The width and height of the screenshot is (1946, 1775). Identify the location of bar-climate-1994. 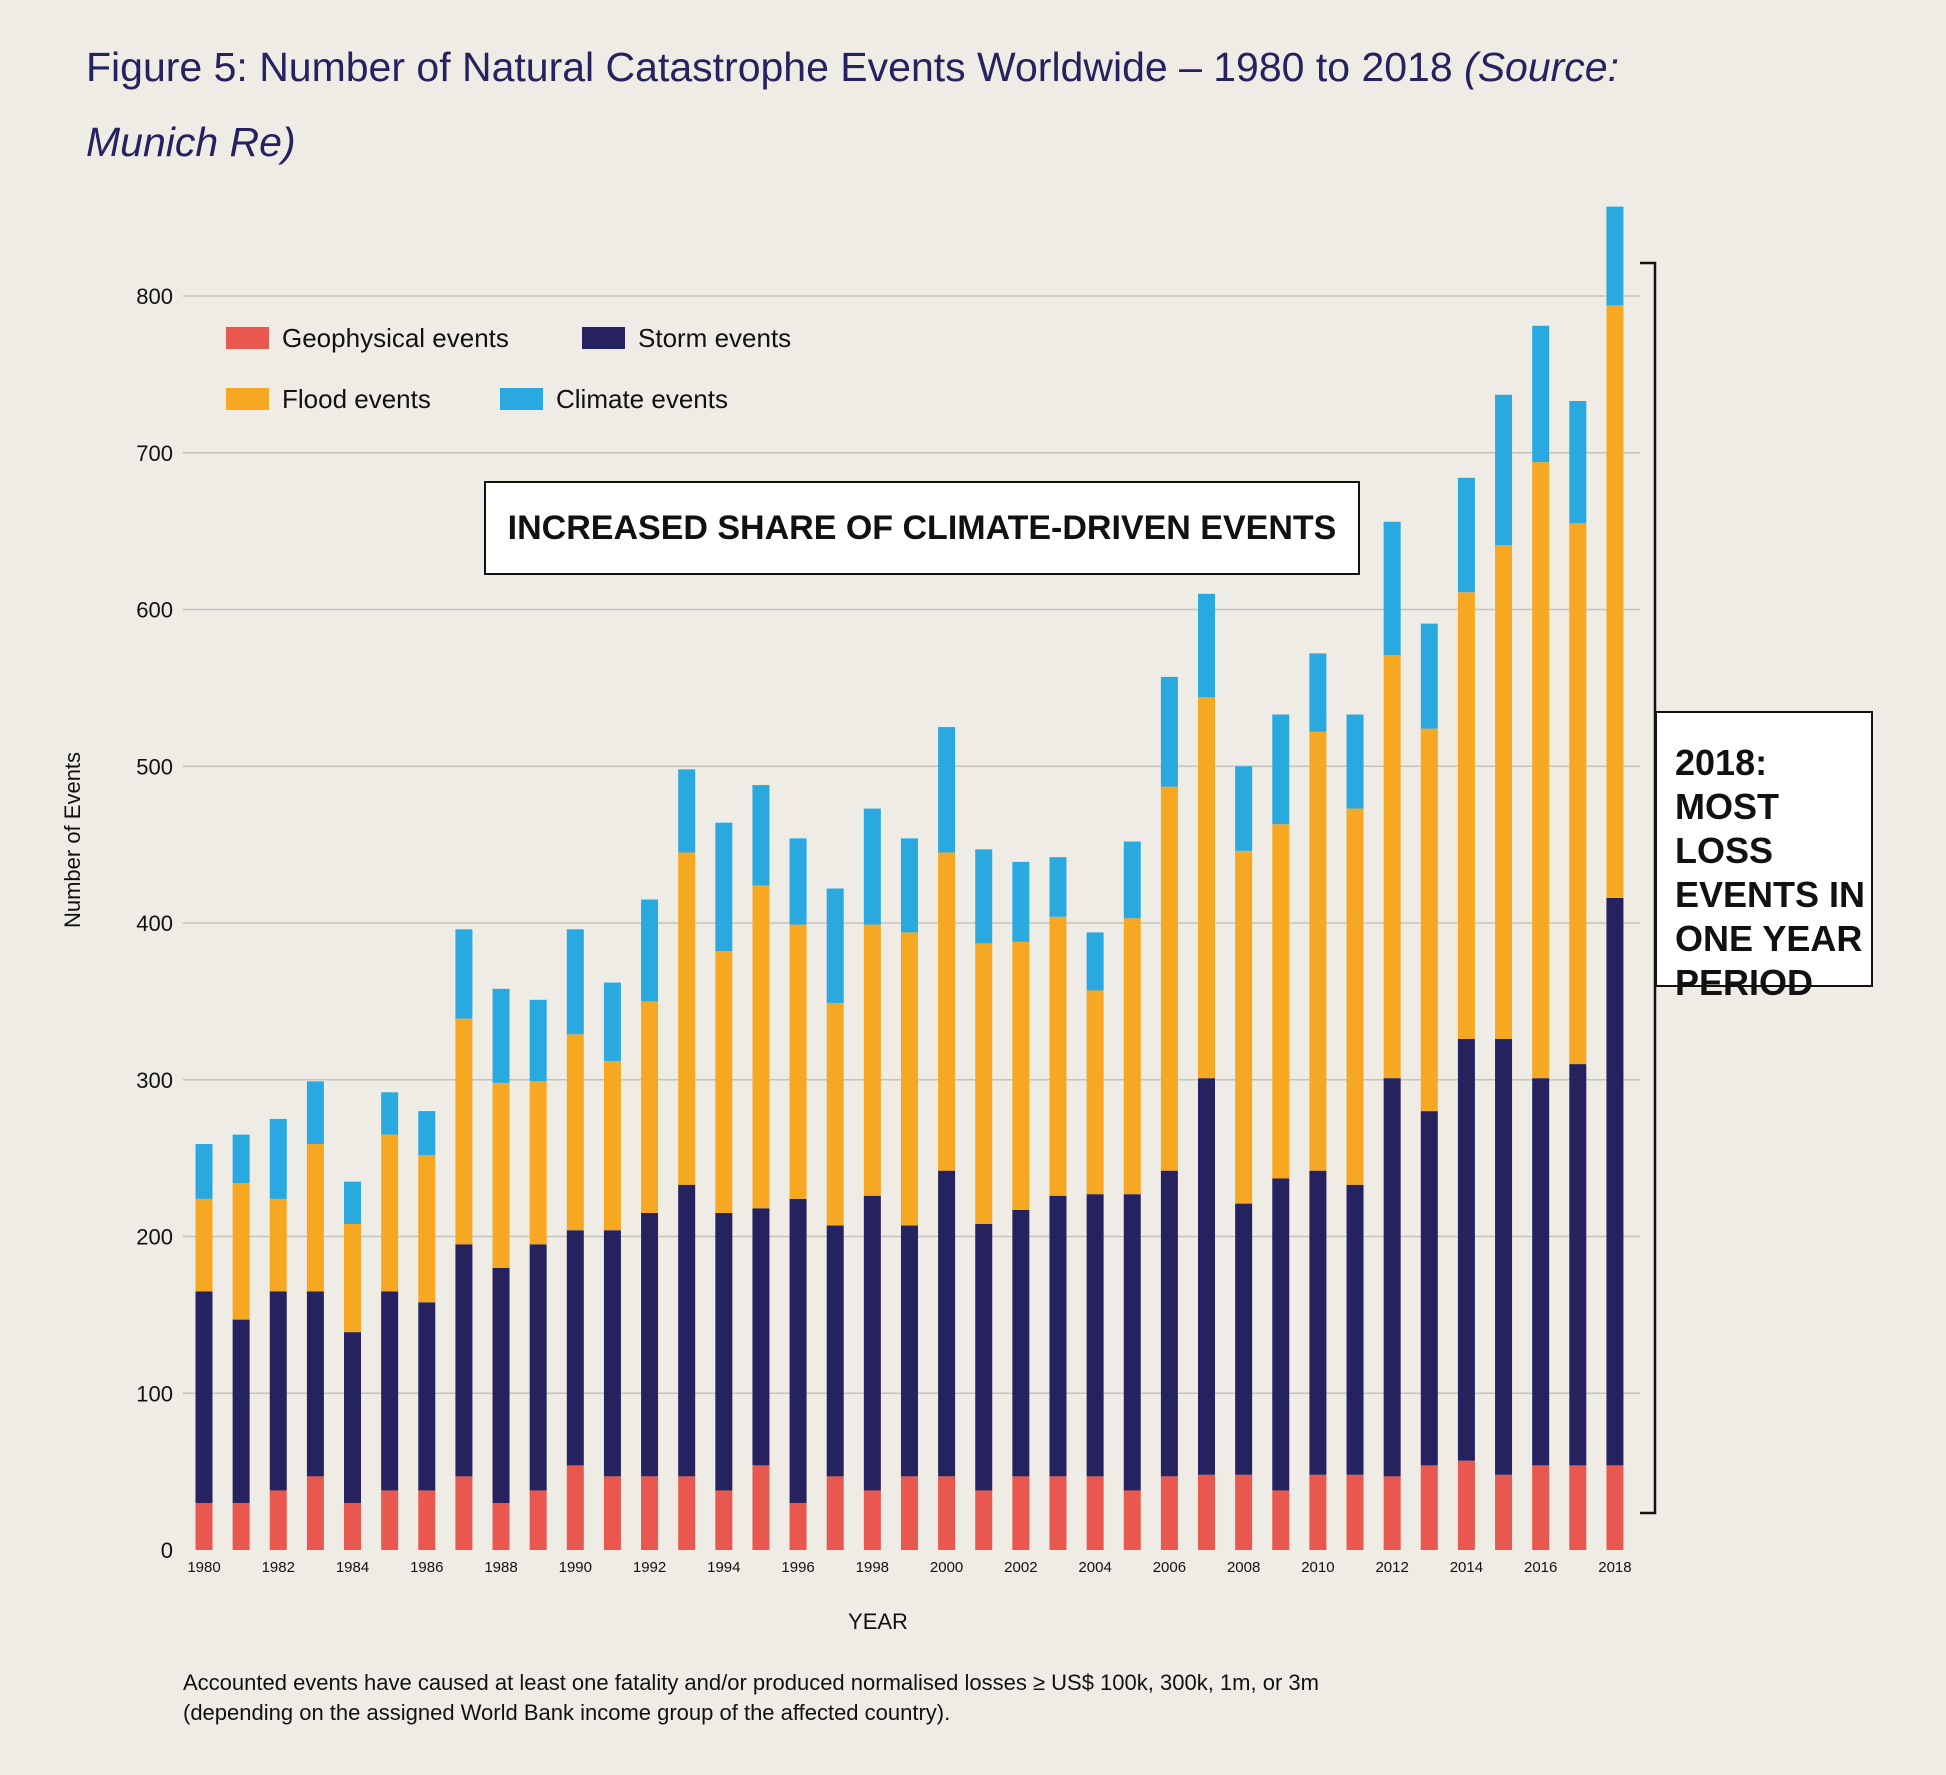
(724, 887).